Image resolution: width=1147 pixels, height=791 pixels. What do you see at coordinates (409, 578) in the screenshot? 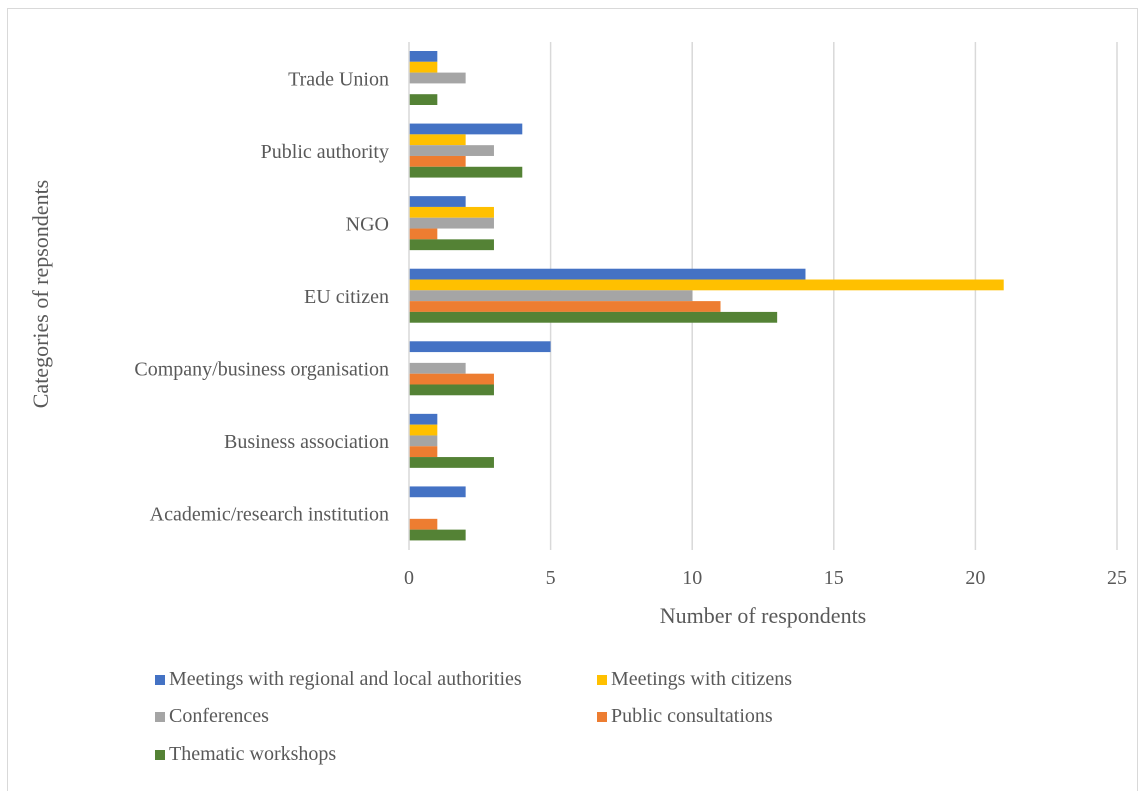
I see `x-tick-label: 0` at bounding box center [409, 578].